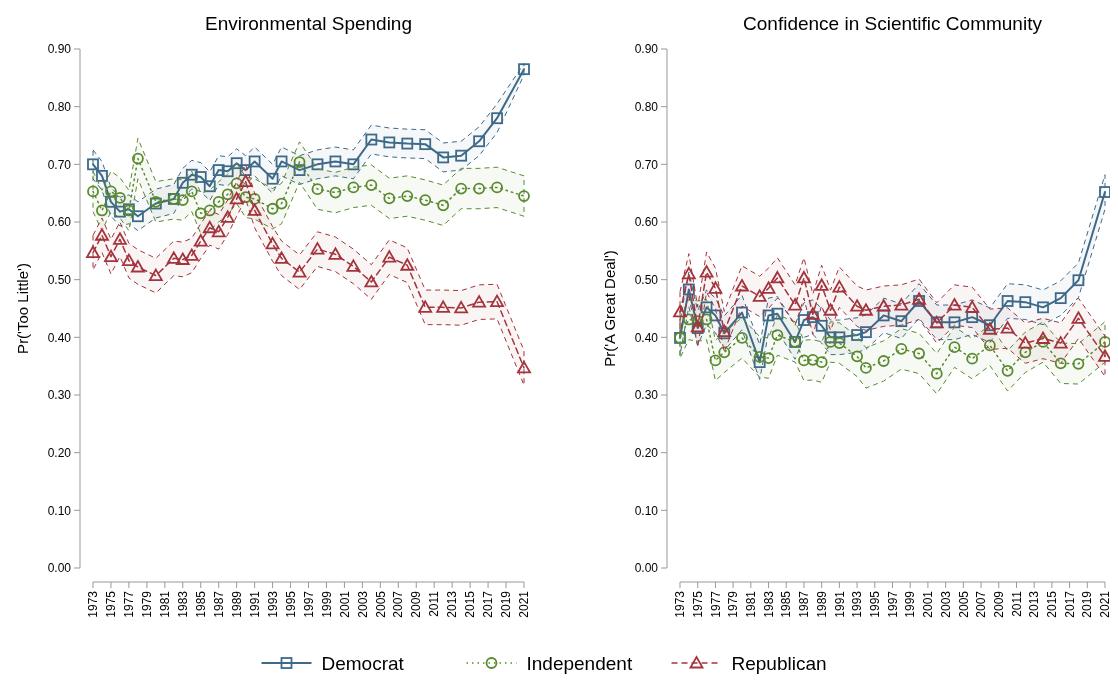  What do you see at coordinates (111, 604) in the screenshot?
I see `x-tick-label: 1975` at bounding box center [111, 604].